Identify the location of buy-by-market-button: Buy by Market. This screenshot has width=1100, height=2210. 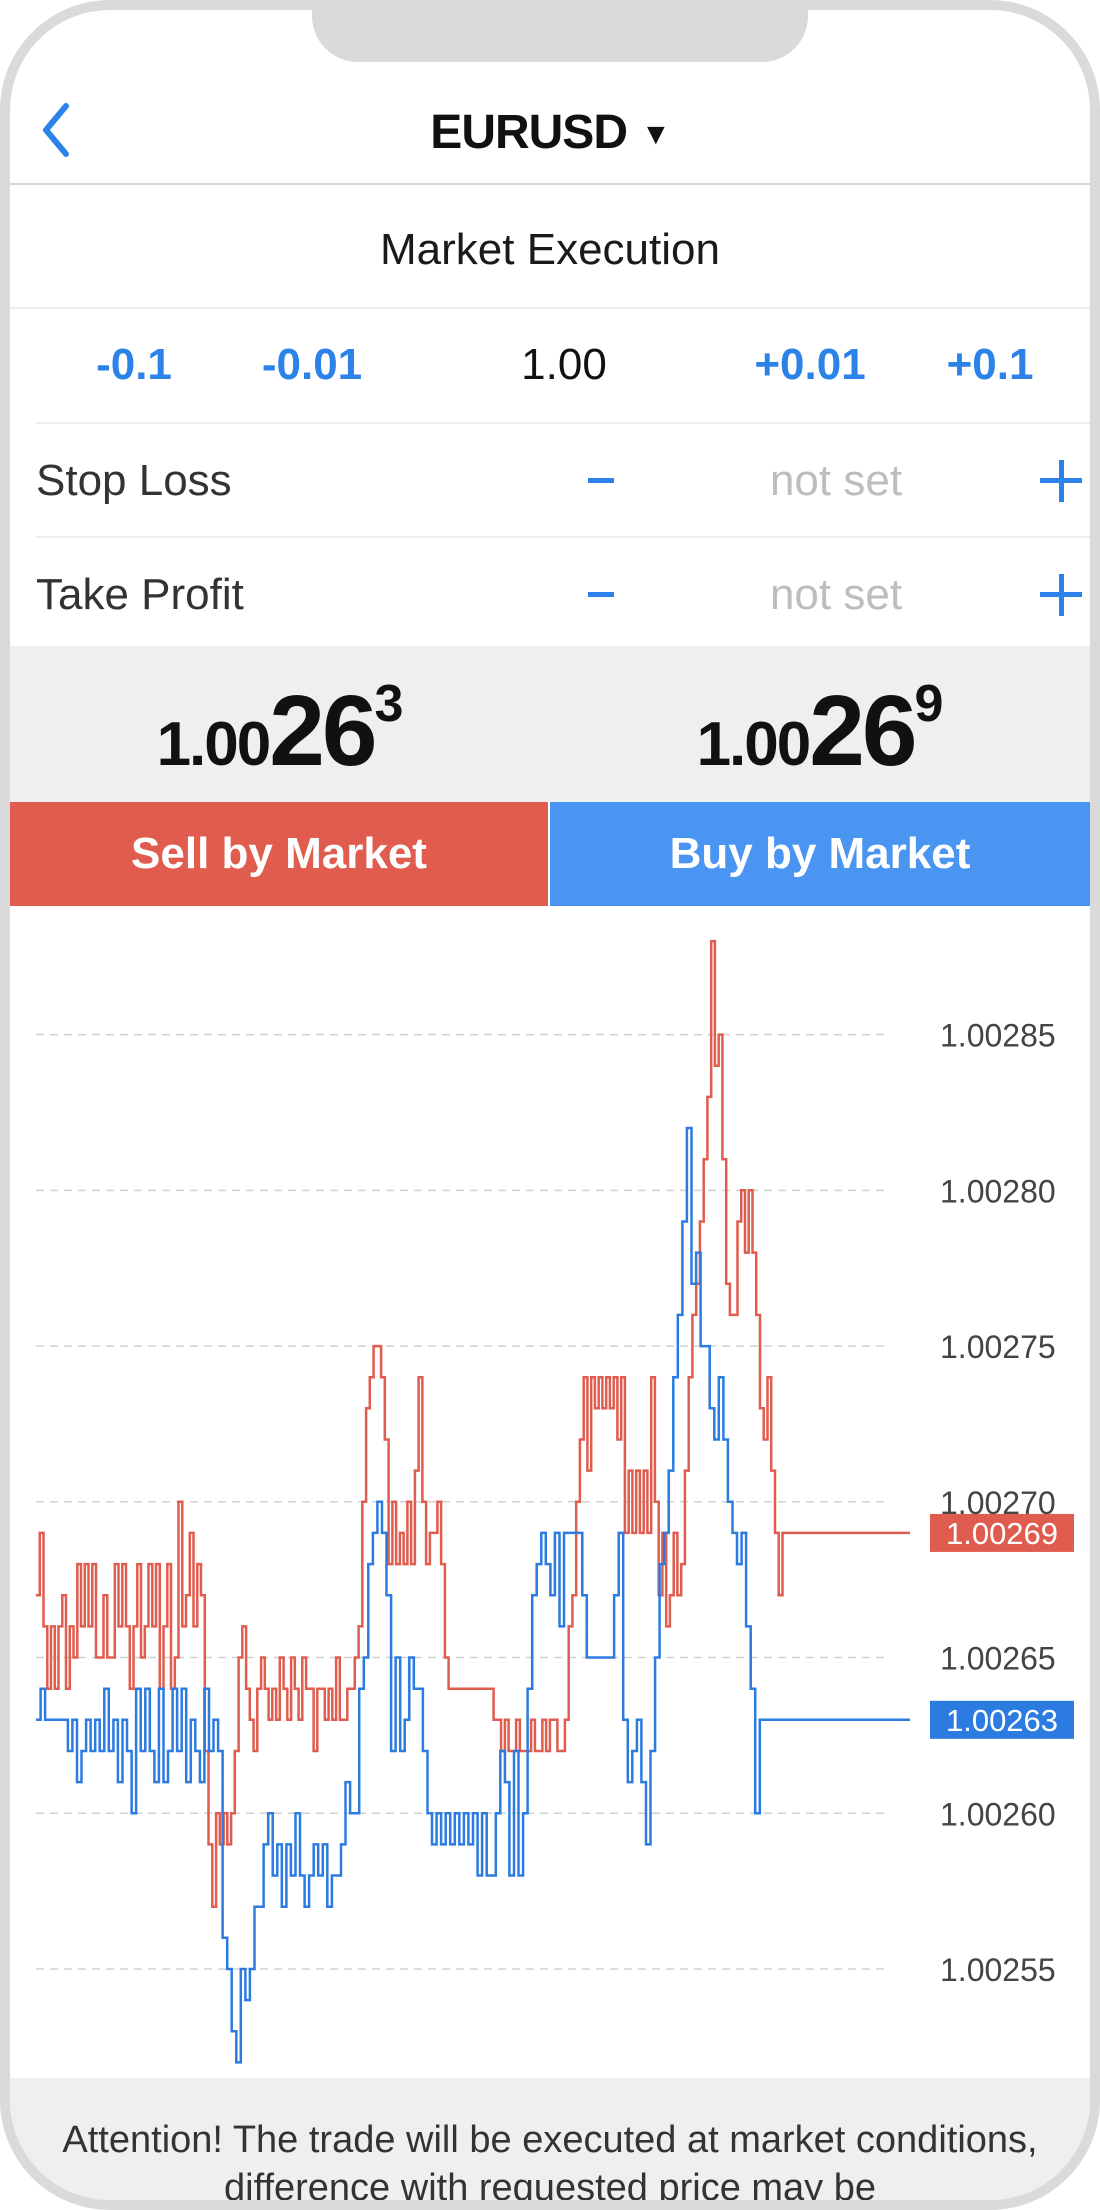
(820, 854).